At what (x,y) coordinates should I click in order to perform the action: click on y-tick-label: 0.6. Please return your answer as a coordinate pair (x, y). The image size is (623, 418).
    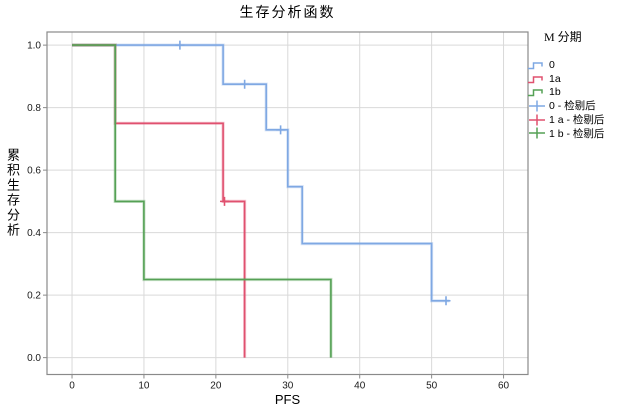
    Looking at the image, I should click on (34, 171).